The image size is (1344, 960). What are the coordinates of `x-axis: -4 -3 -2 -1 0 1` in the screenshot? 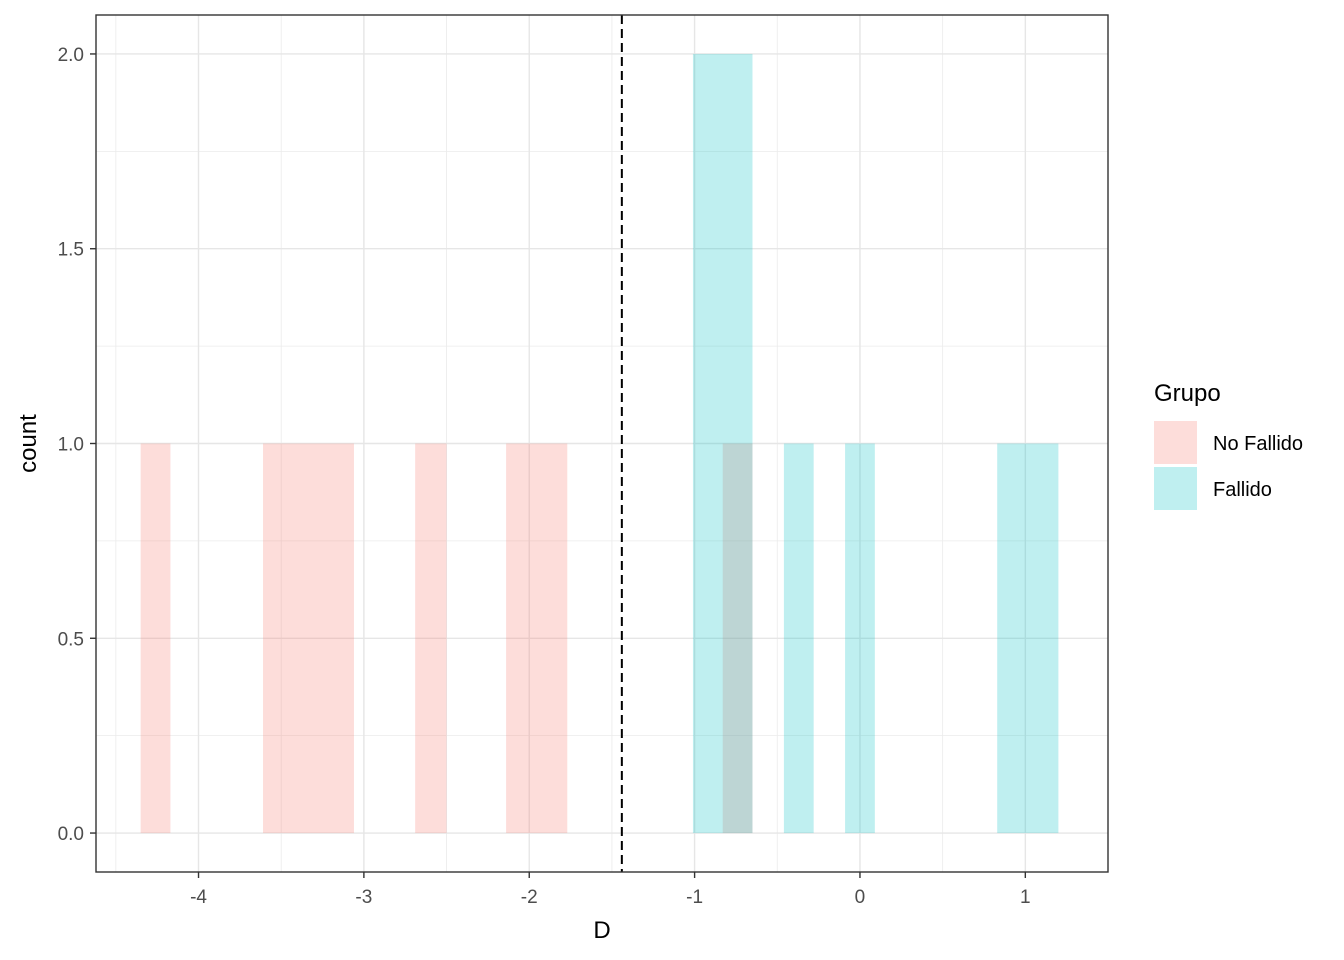 It's located at (610, 890).